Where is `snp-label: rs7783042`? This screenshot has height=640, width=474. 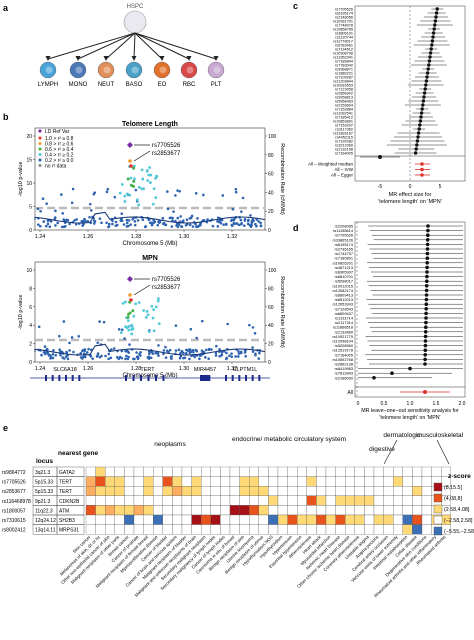 snp-label: rs7783042 is located at coordinates (344, 66).